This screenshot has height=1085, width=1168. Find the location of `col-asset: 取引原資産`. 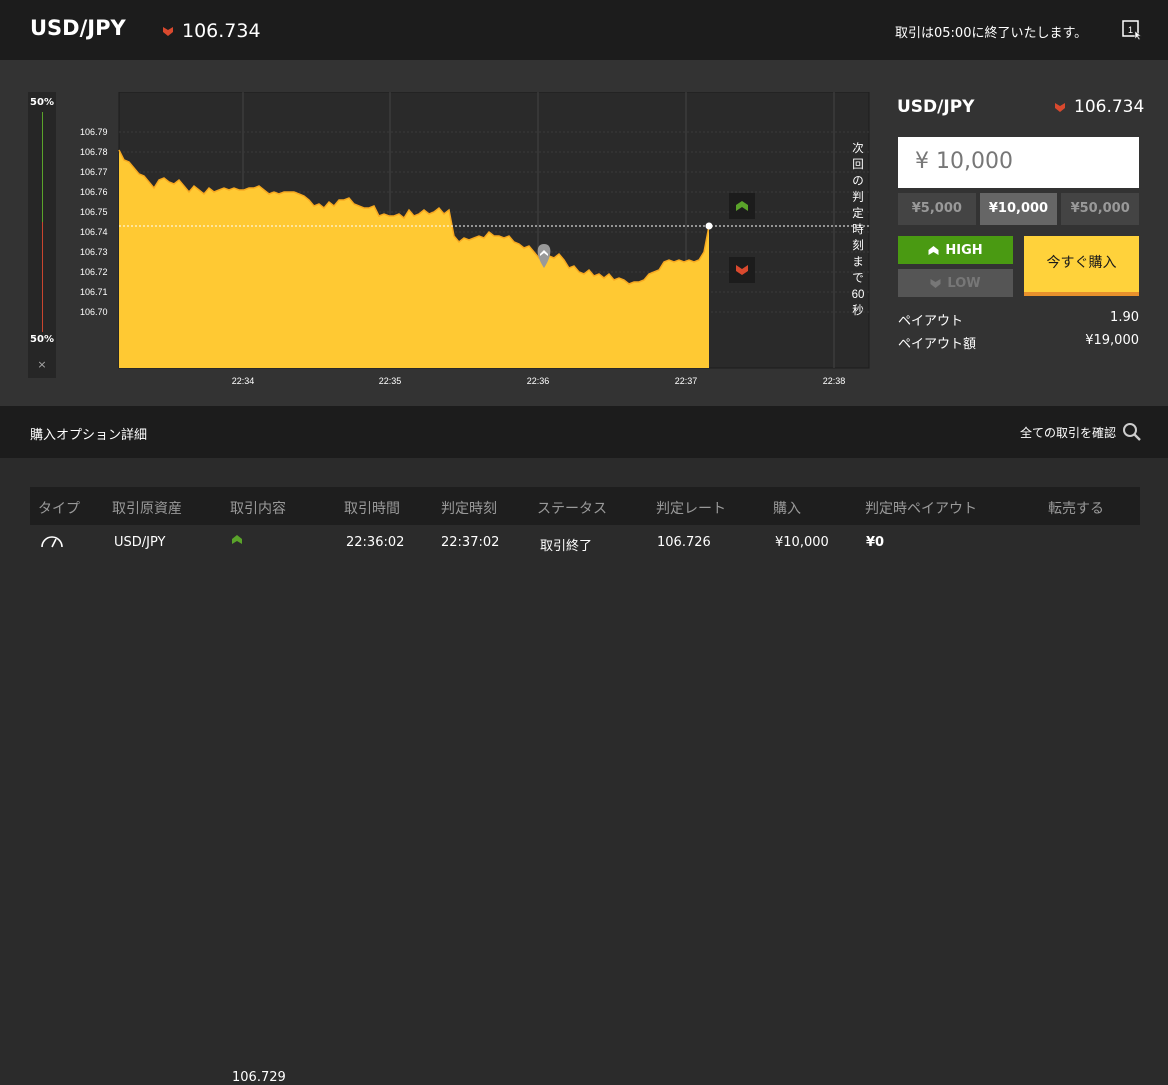

col-asset: 取引原資産 is located at coordinates (147, 509).